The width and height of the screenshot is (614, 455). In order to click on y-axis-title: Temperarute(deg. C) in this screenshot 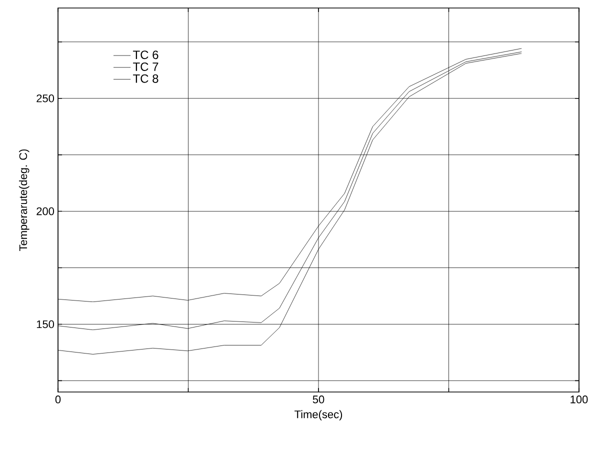, I will do `click(24, 200)`.